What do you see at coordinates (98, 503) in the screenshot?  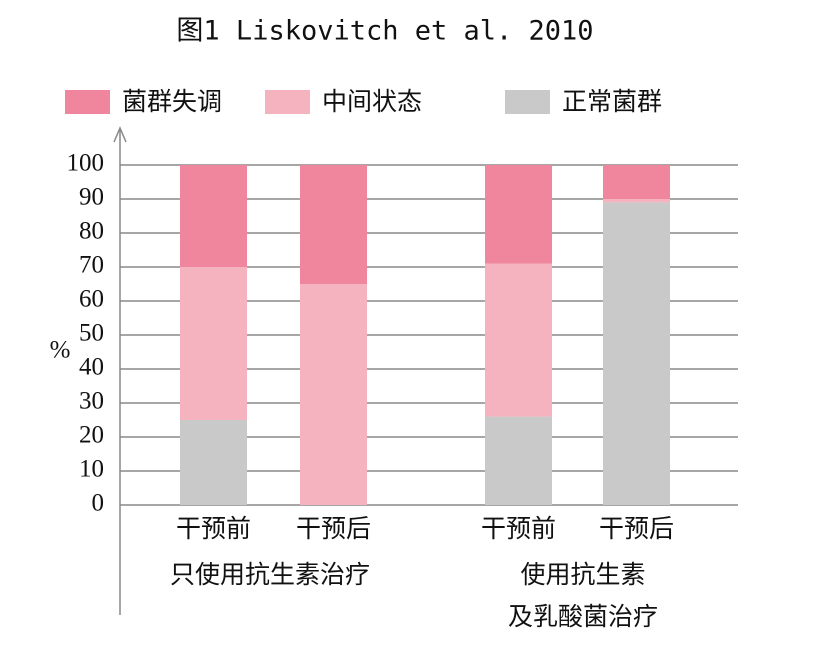 I see `y-tick-label: 0` at bounding box center [98, 503].